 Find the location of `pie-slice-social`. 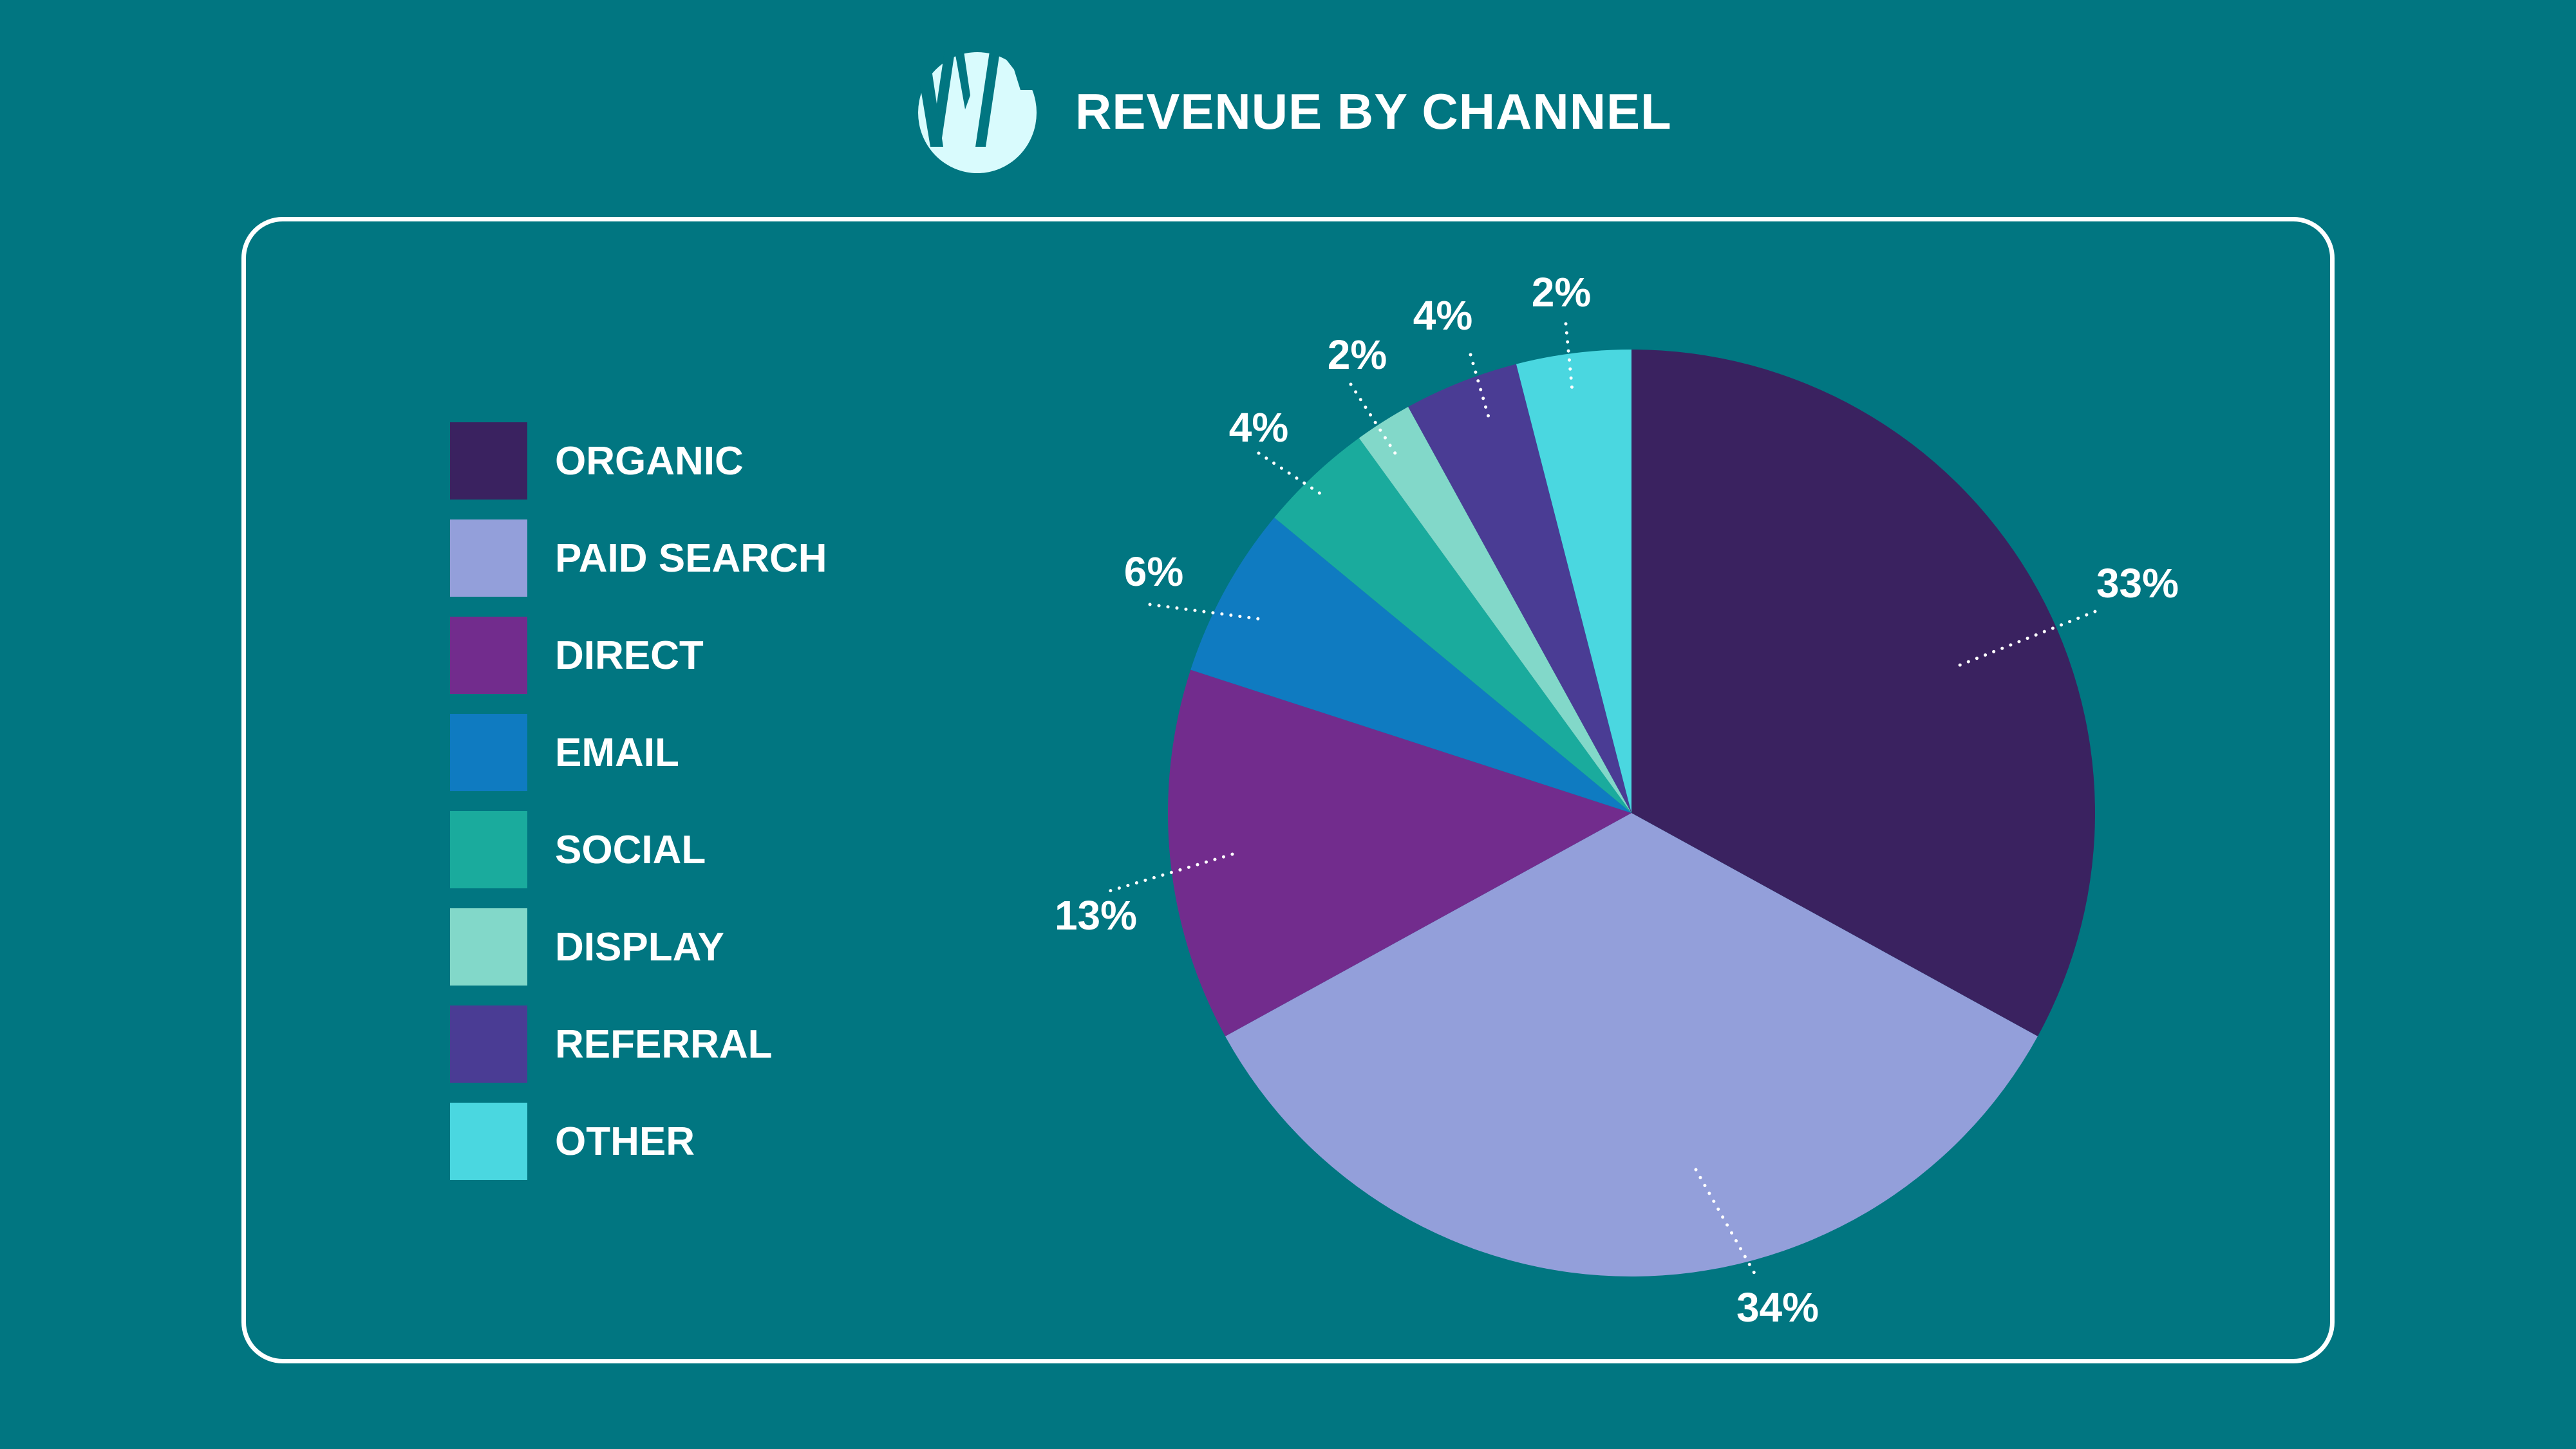

pie-slice-social is located at coordinates (1452, 625).